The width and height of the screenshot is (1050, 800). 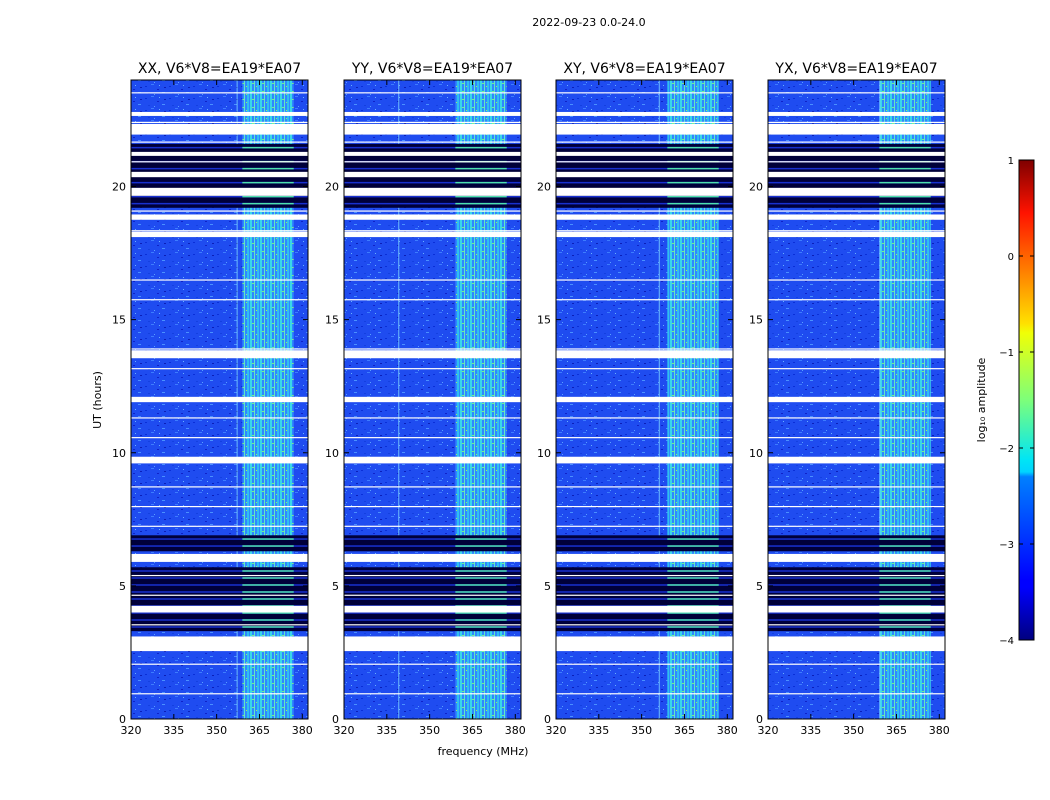 What do you see at coordinates (856, 543) in the screenshot?
I see `dark-segment` at bounding box center [856, 543].